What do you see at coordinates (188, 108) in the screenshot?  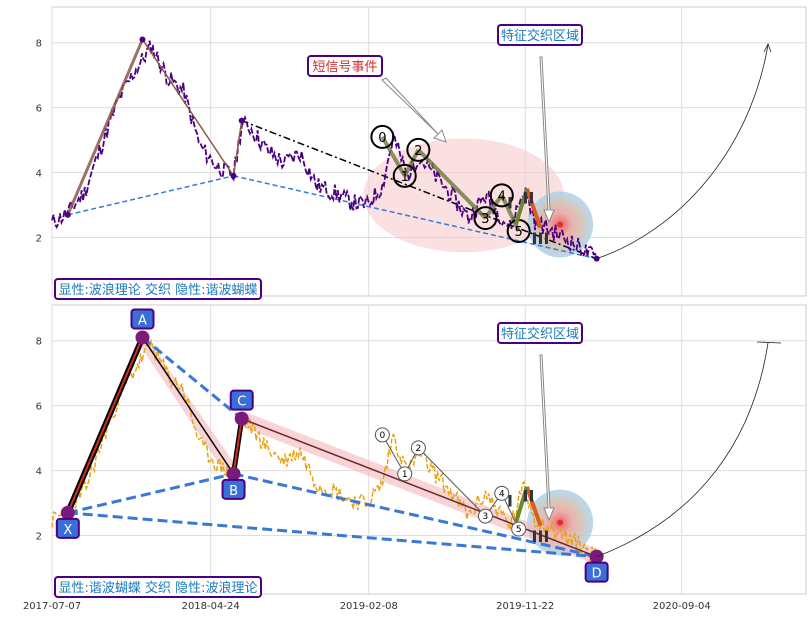 I see `top-swing-ab` at bounding box center [188, 108].